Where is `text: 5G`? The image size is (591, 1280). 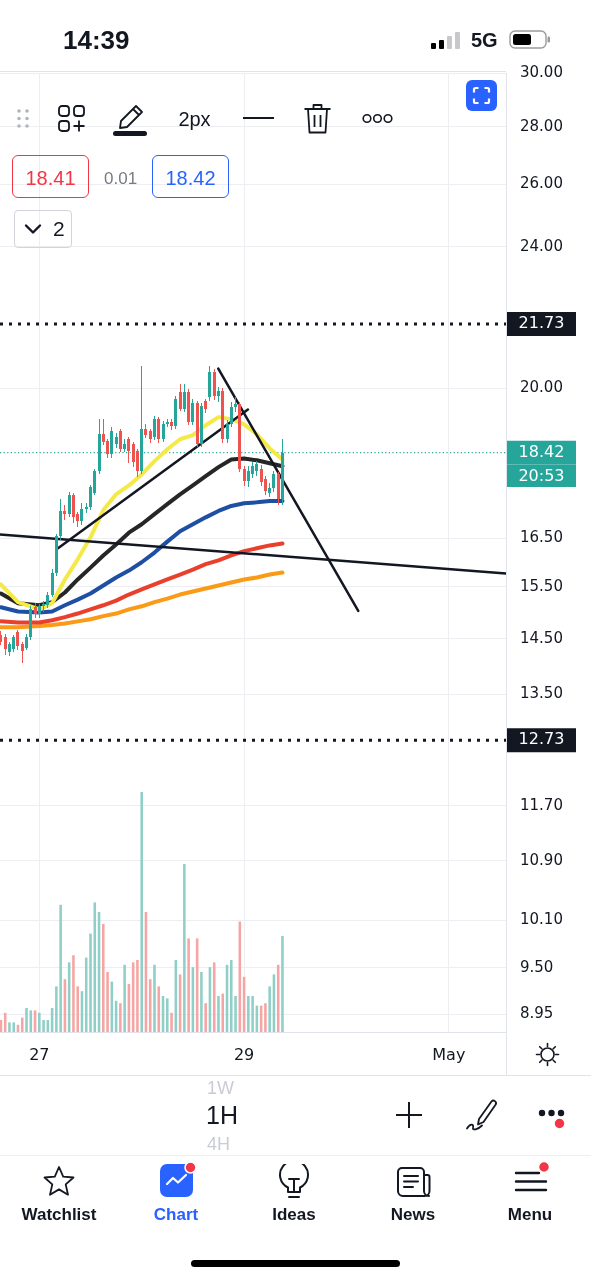
text: 5G is located at coordinates (484, 40).